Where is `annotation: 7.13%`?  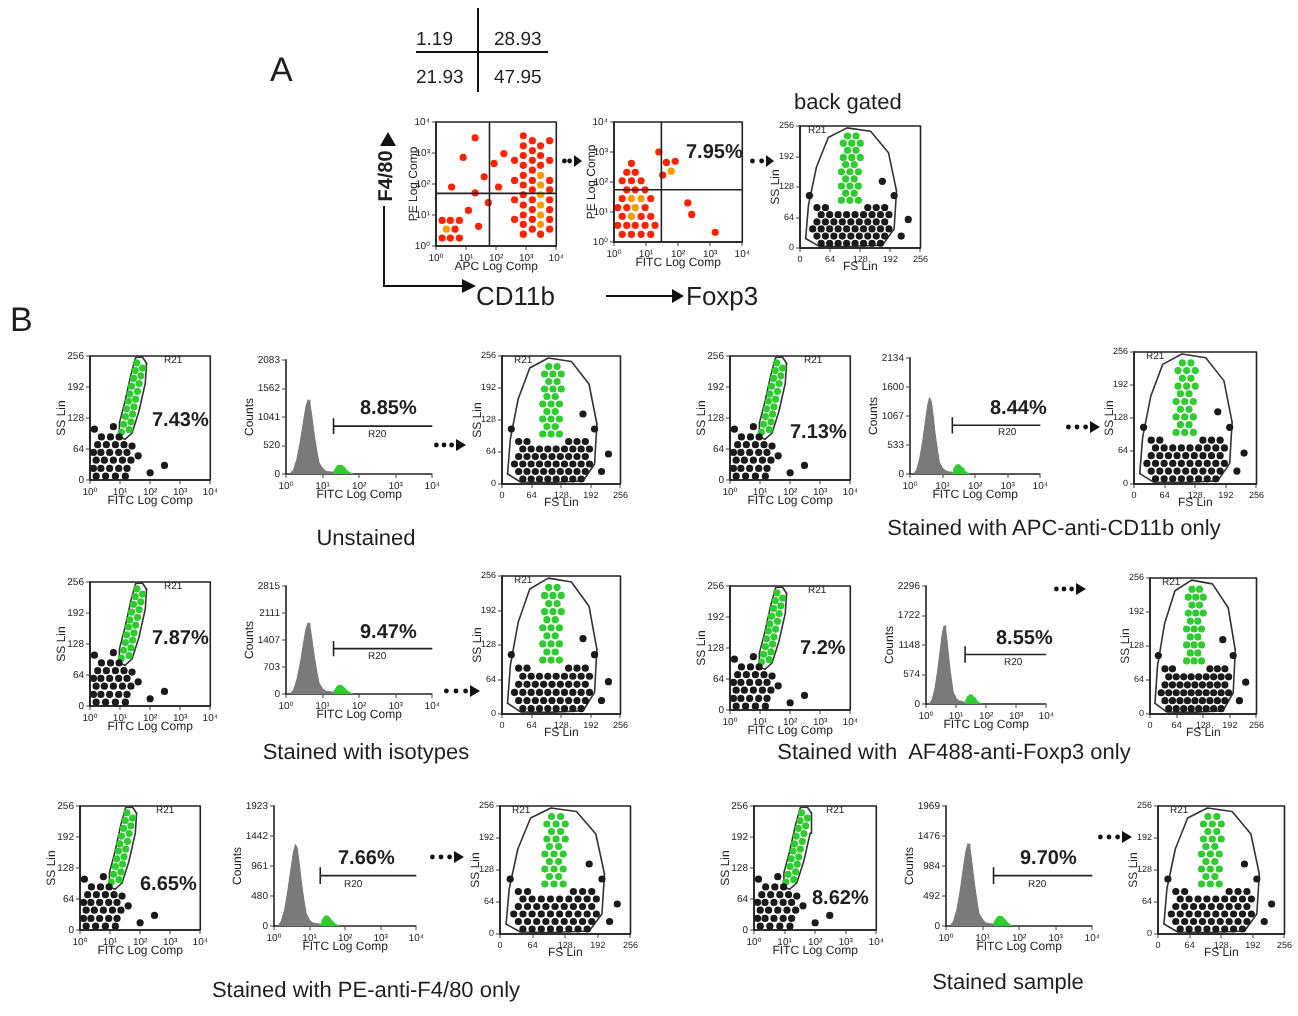 annotation: 7.13% is located at coordinates (818, 433).